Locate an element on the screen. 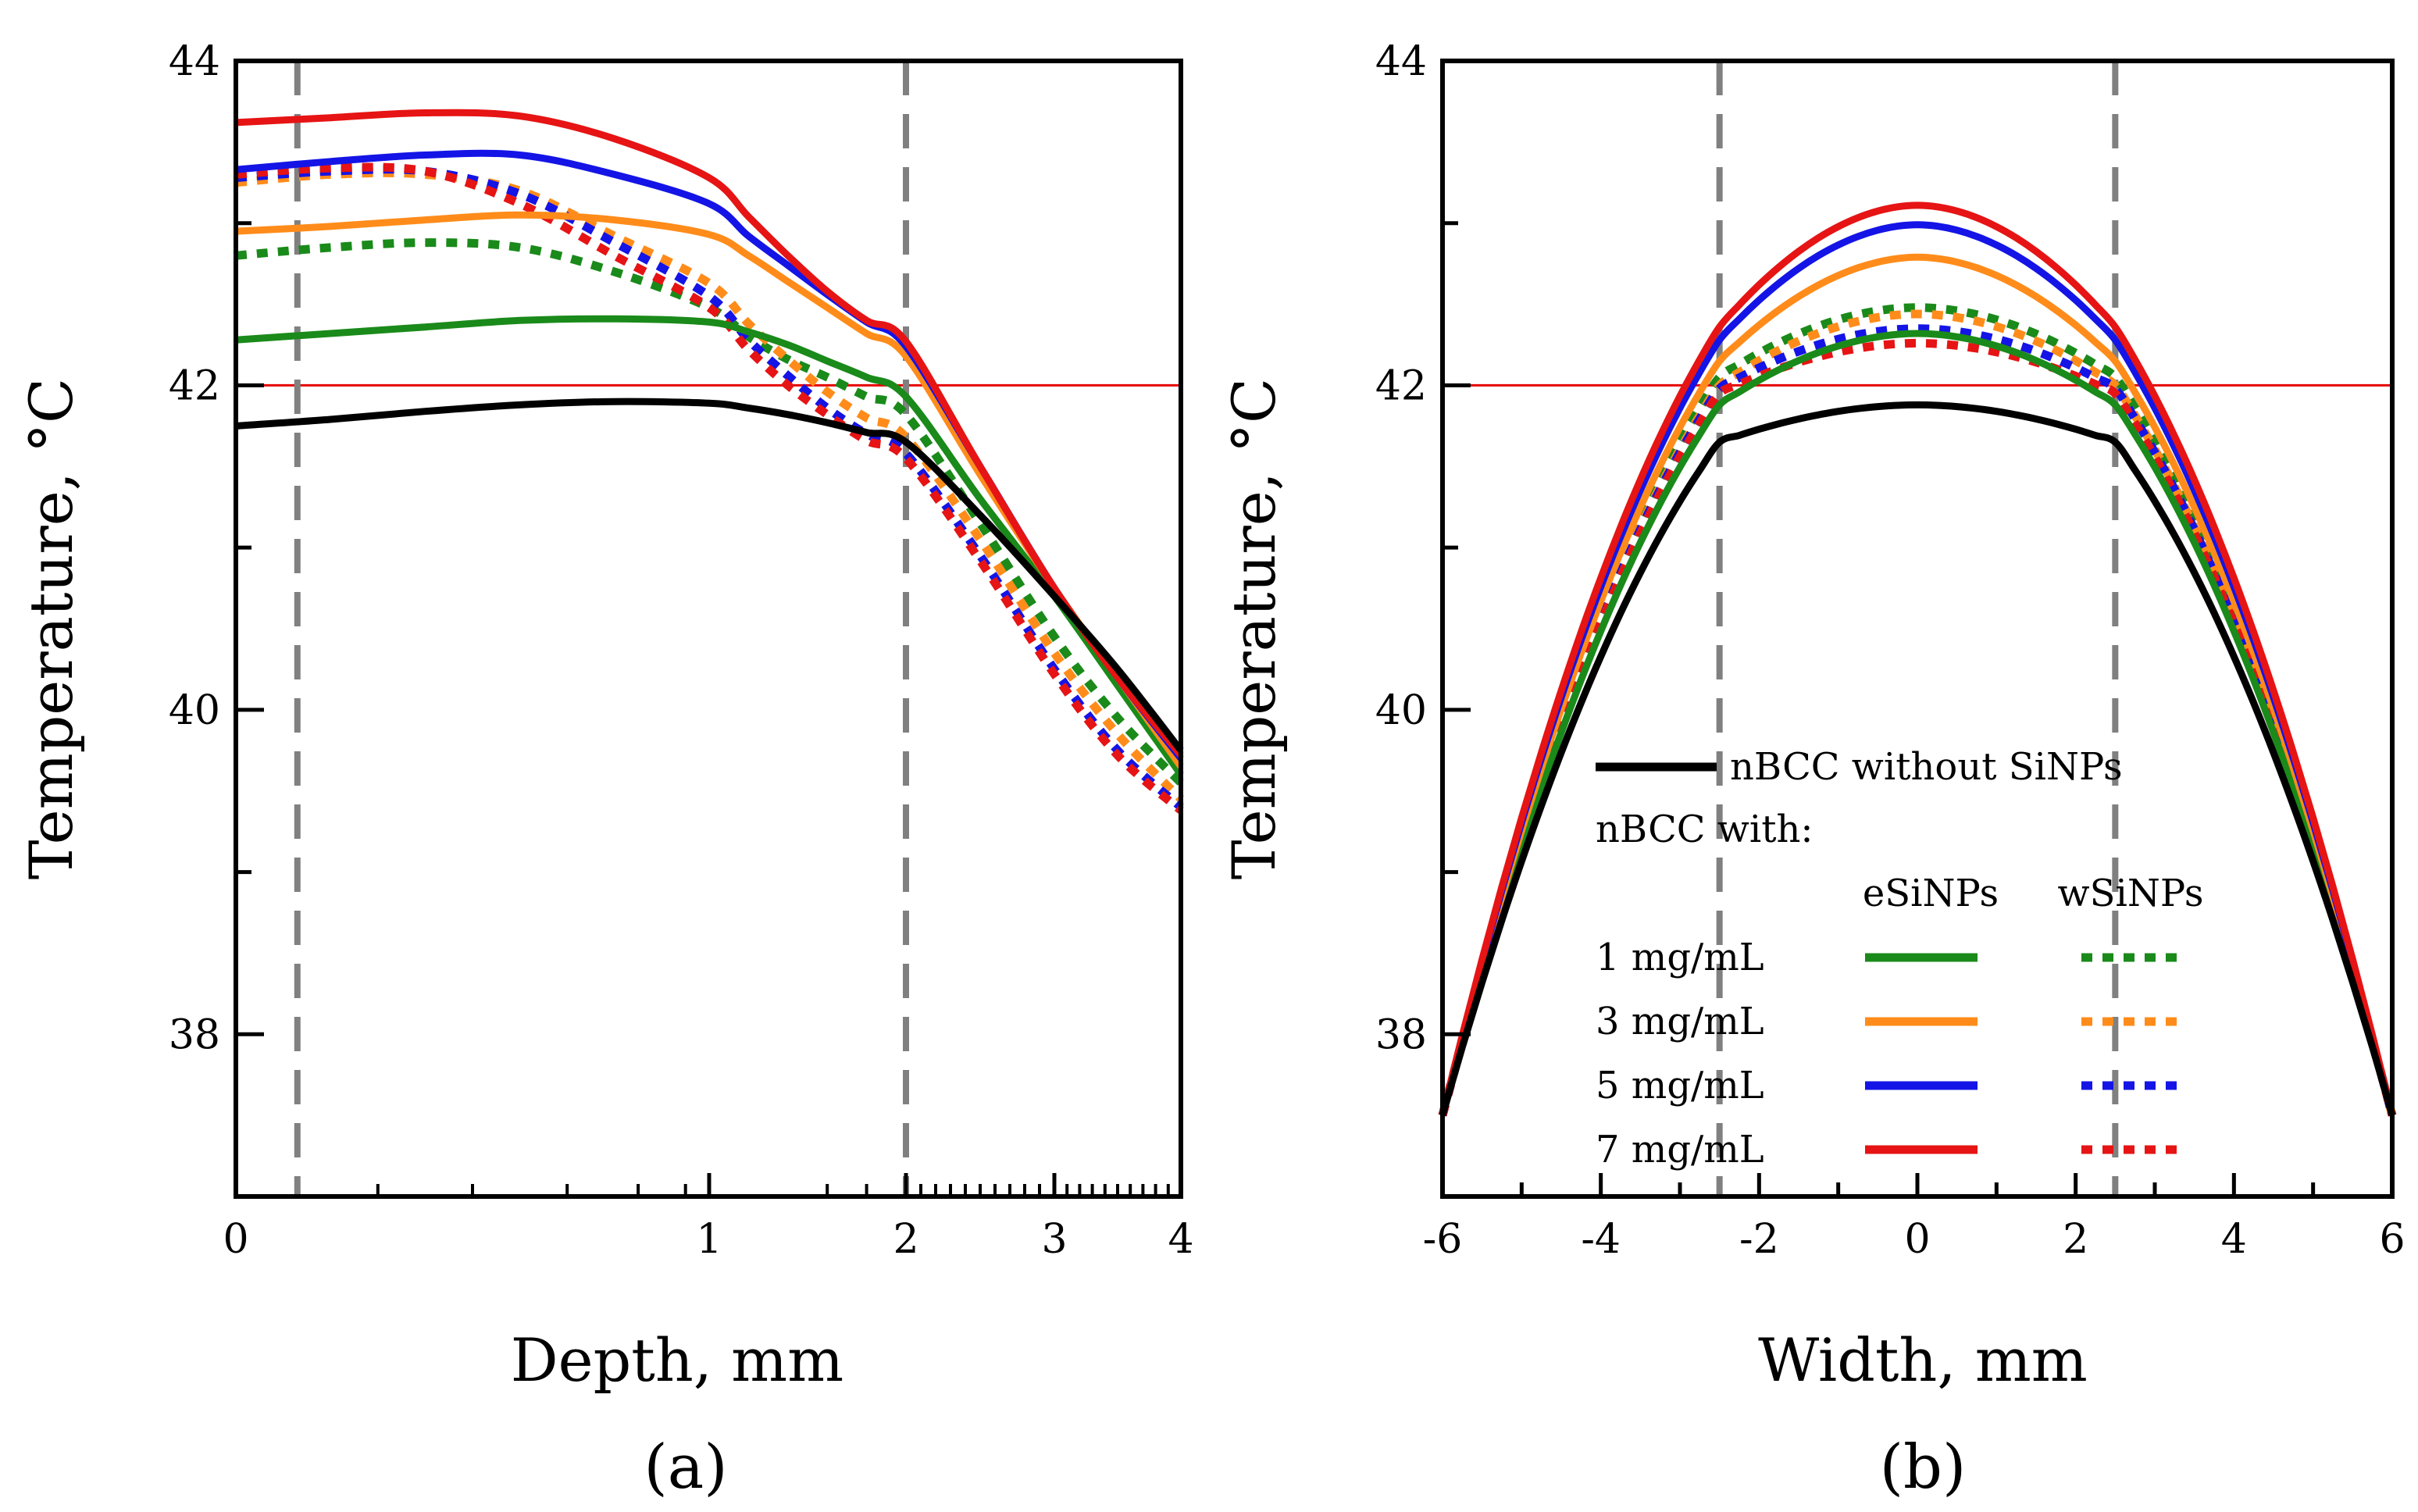 The image size is (2418, 1512). y-tick-label-b: 40 is located at coordinates (1401, 710).